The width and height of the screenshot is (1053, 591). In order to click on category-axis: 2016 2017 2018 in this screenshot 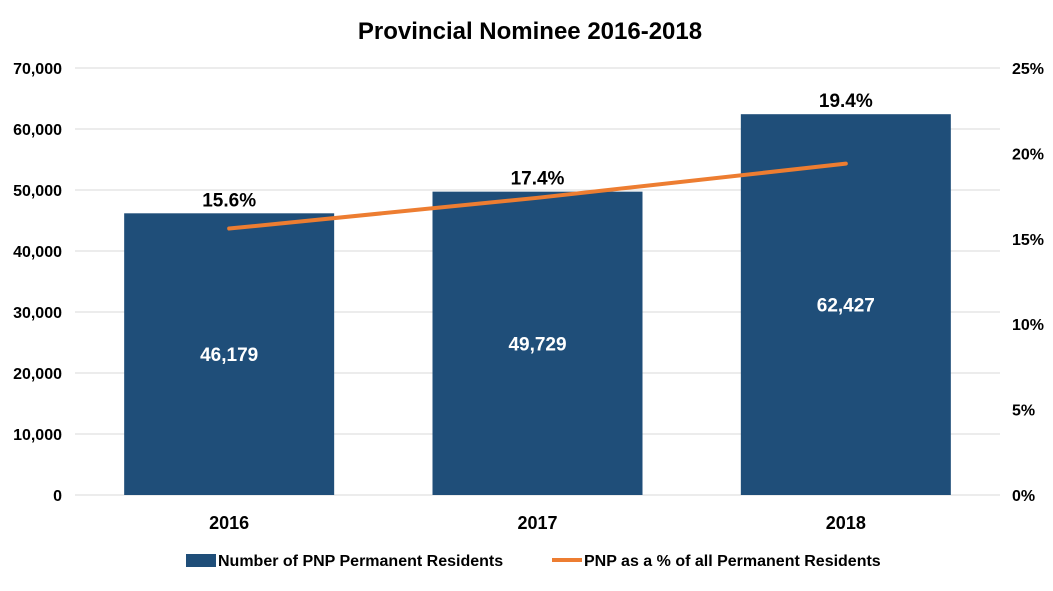, I will do `click(537, 523)`.